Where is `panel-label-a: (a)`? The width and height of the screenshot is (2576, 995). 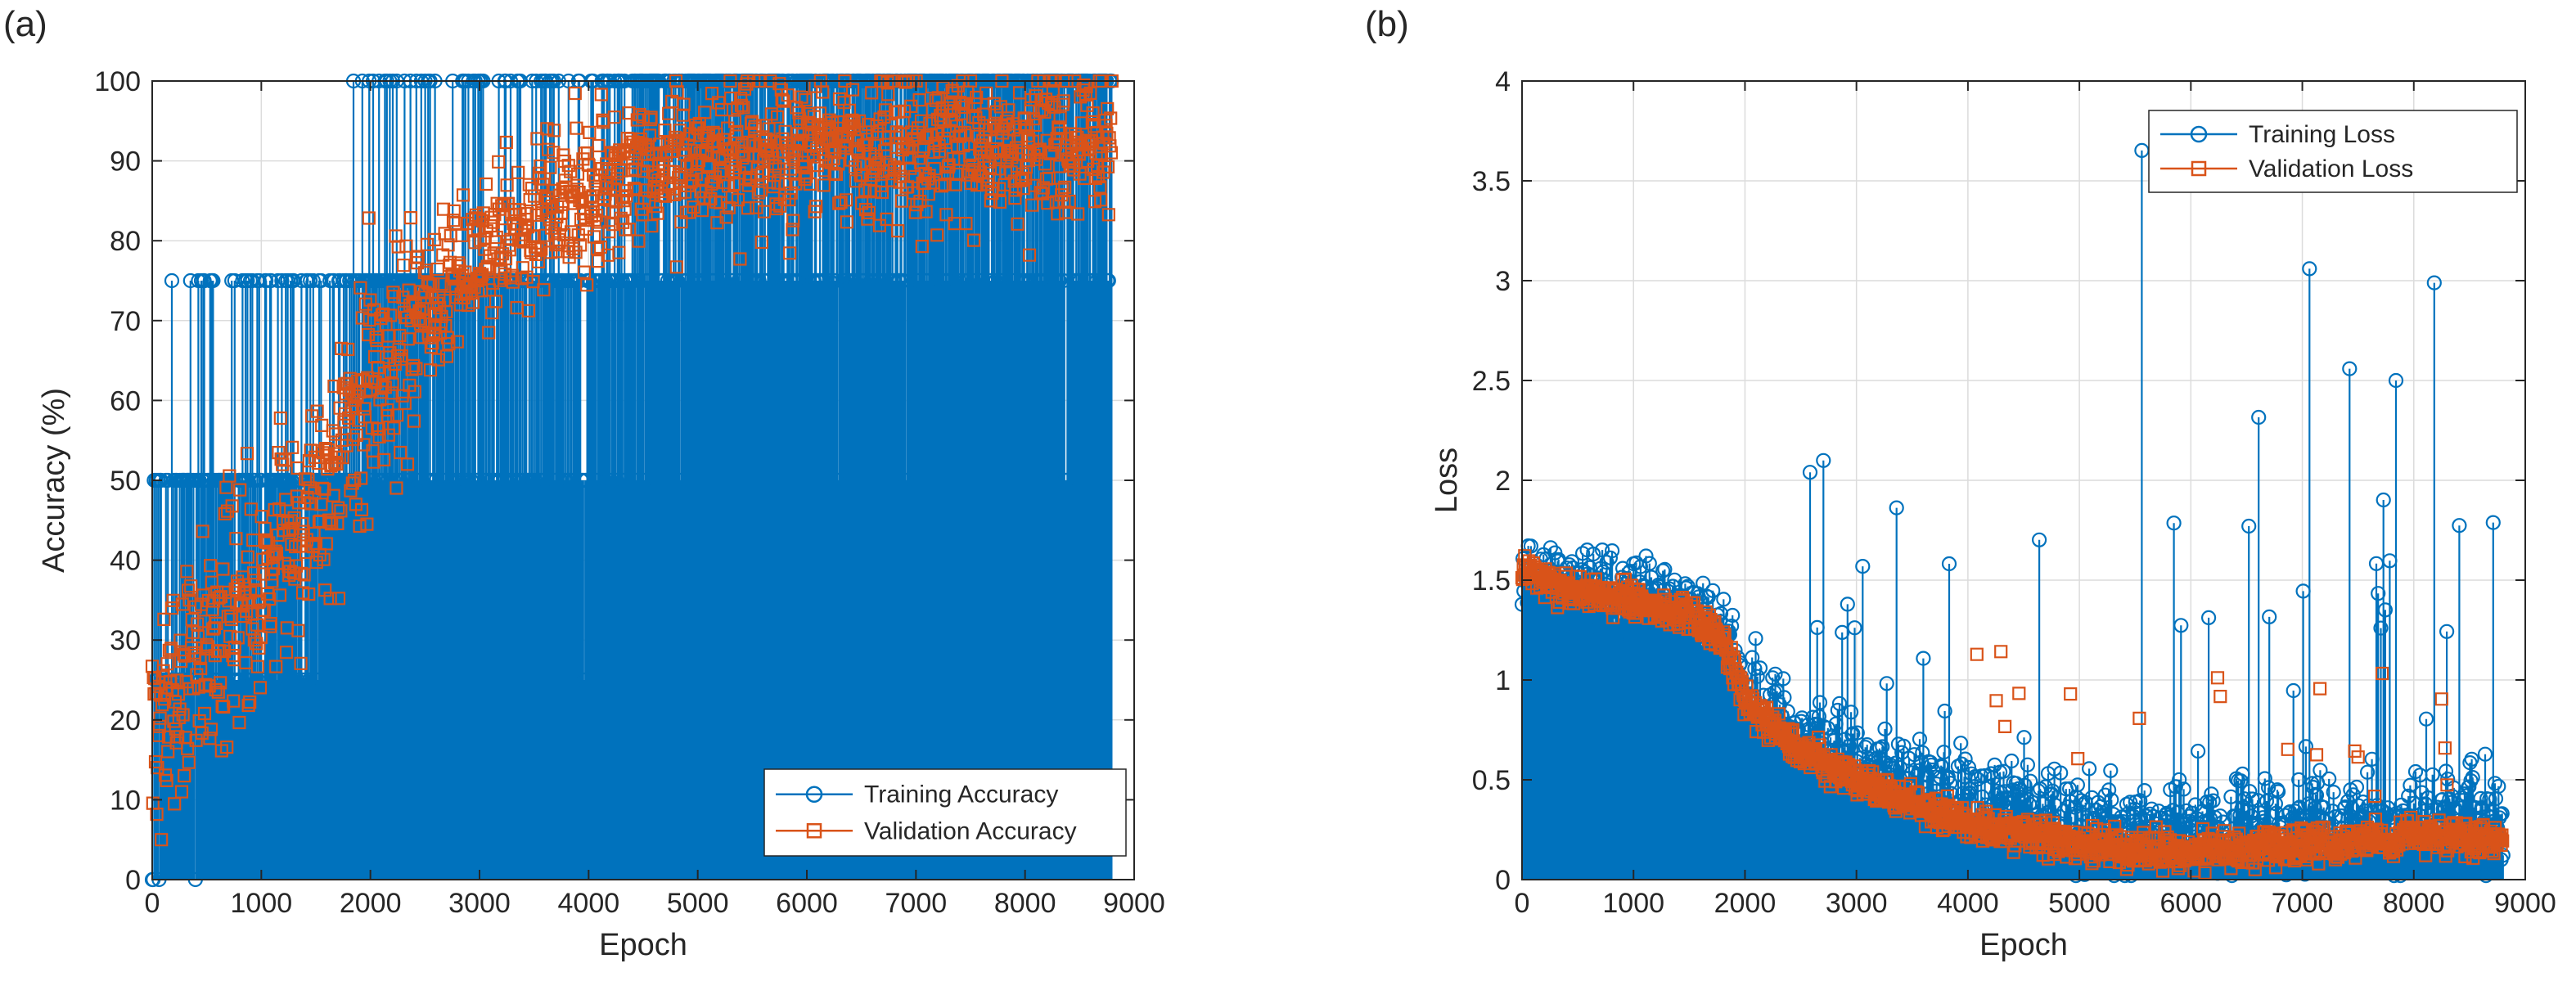
panel-label-a: (a) is located at coordinates (25, 24).